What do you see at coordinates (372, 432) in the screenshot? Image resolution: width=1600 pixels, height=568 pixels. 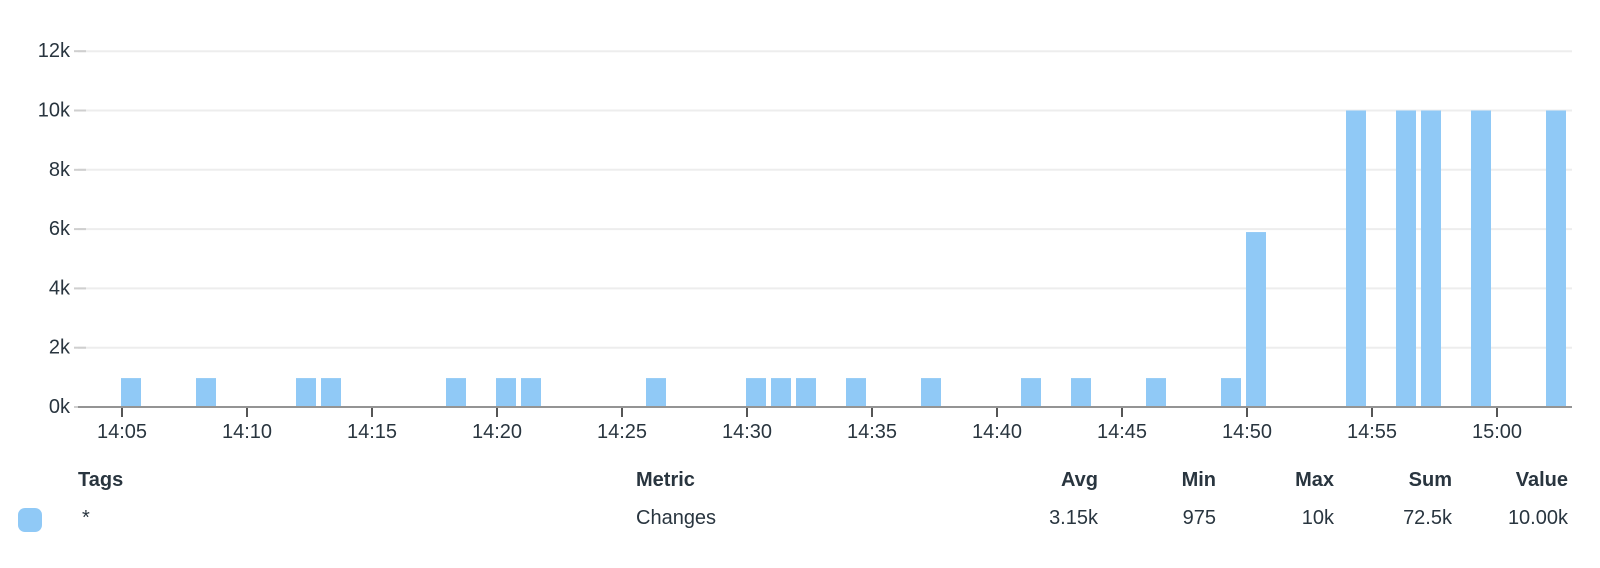 I see `x-axis-label: 14:15` at bounding box center [372, 432].